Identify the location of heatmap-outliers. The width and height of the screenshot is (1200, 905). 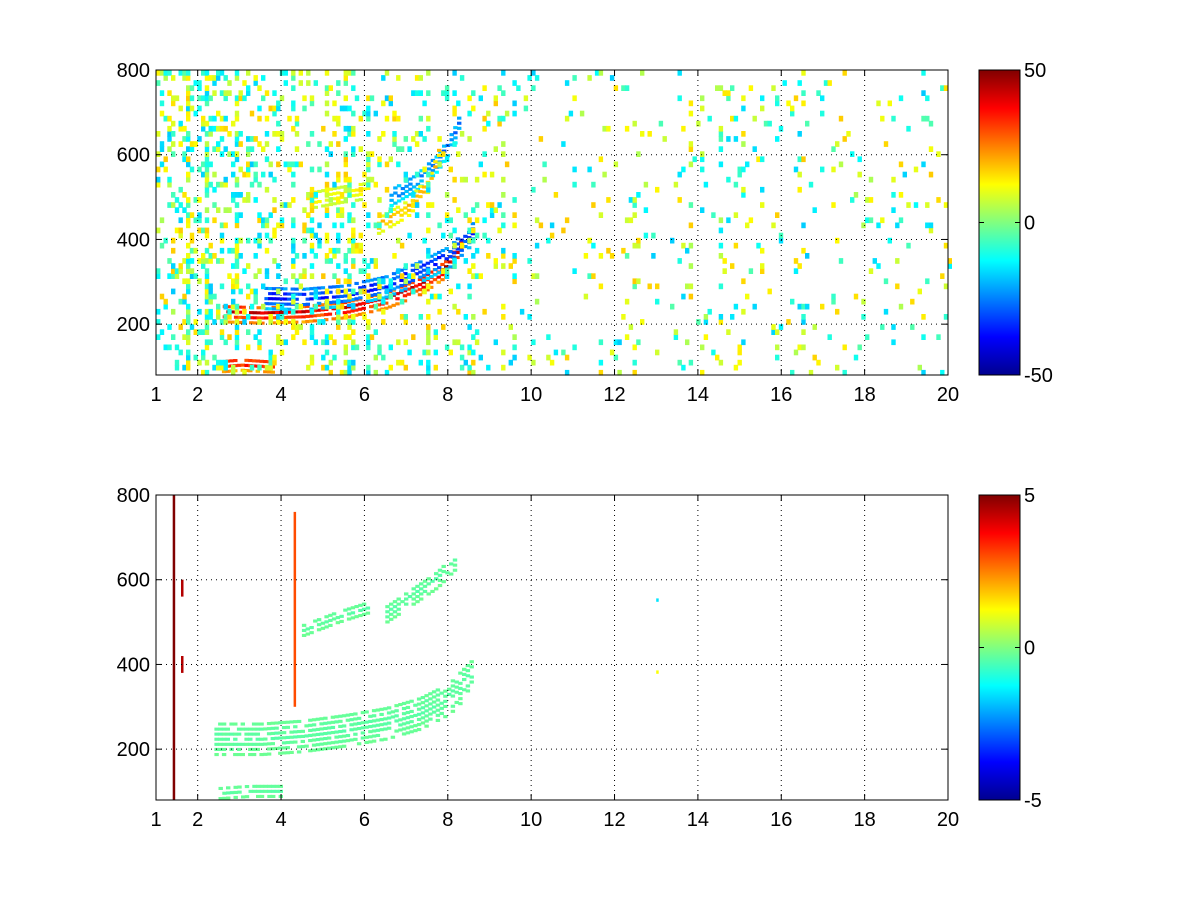
(415, 647).